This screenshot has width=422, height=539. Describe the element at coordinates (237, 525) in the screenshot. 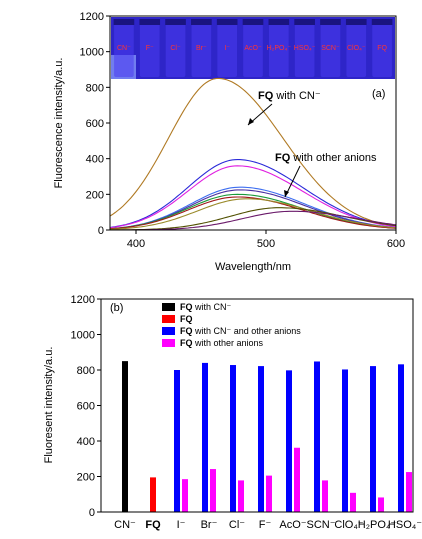

I see `x-tick-label-b: Cl⁻` at that location.